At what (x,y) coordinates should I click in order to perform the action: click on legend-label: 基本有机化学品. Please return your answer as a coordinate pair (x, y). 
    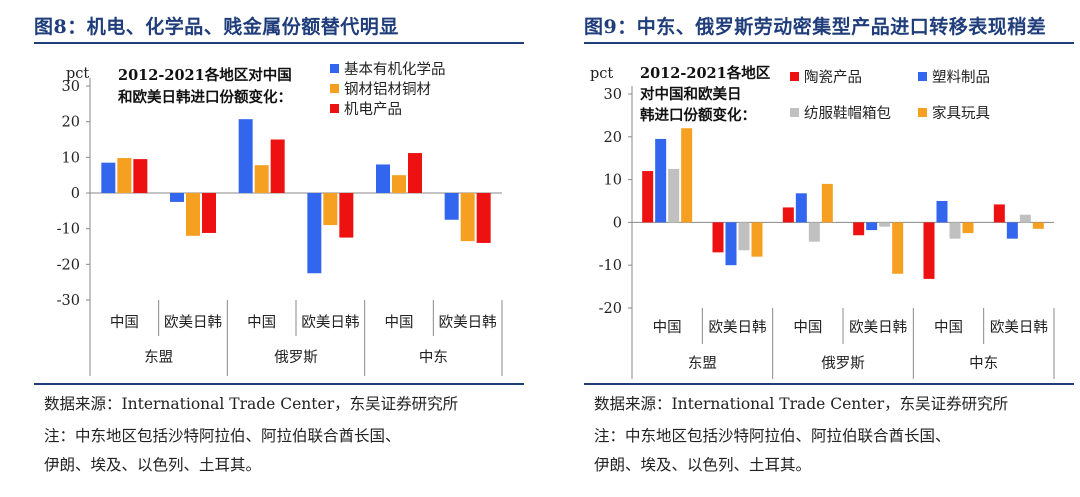
    Looking at the image, I should click on (395, 69).